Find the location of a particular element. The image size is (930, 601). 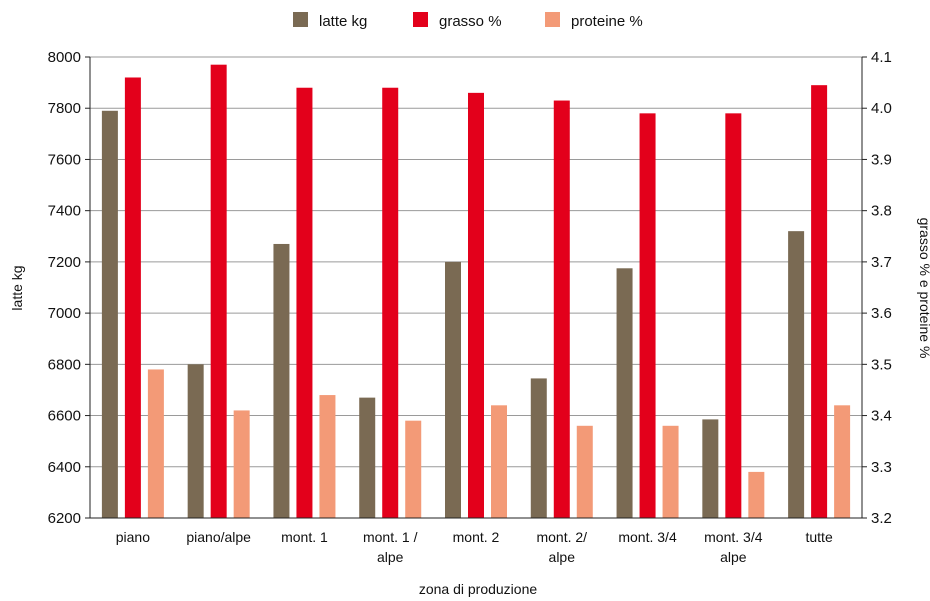

bar-s1-c6 is located at coordinates (647, 315).